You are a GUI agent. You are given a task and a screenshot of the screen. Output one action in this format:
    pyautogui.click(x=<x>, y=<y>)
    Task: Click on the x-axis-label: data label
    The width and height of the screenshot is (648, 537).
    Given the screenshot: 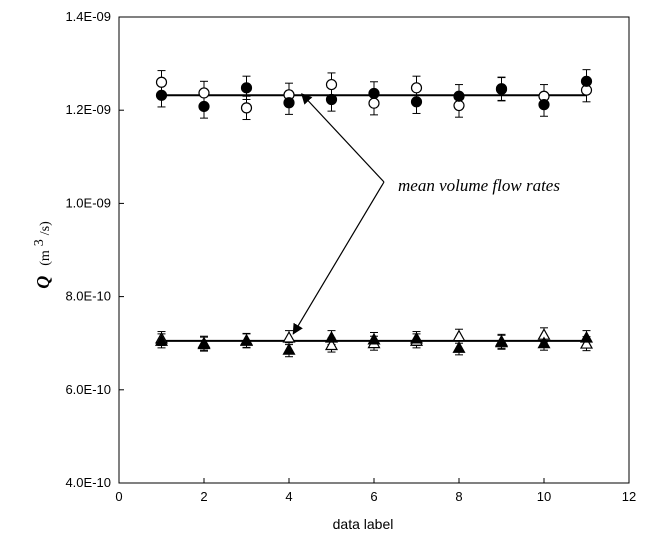 What is the action you would take?
    pyautogui.click(x=363, y=524)
    